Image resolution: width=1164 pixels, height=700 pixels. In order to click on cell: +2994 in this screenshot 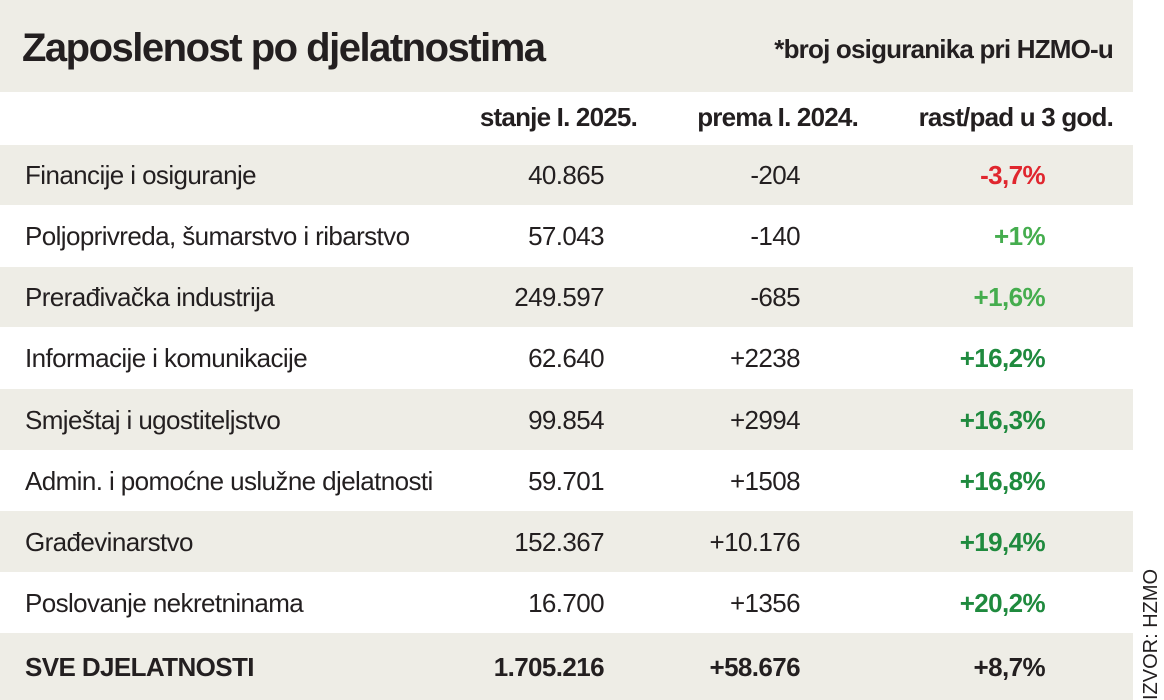, I will do `click(765, 419)`.